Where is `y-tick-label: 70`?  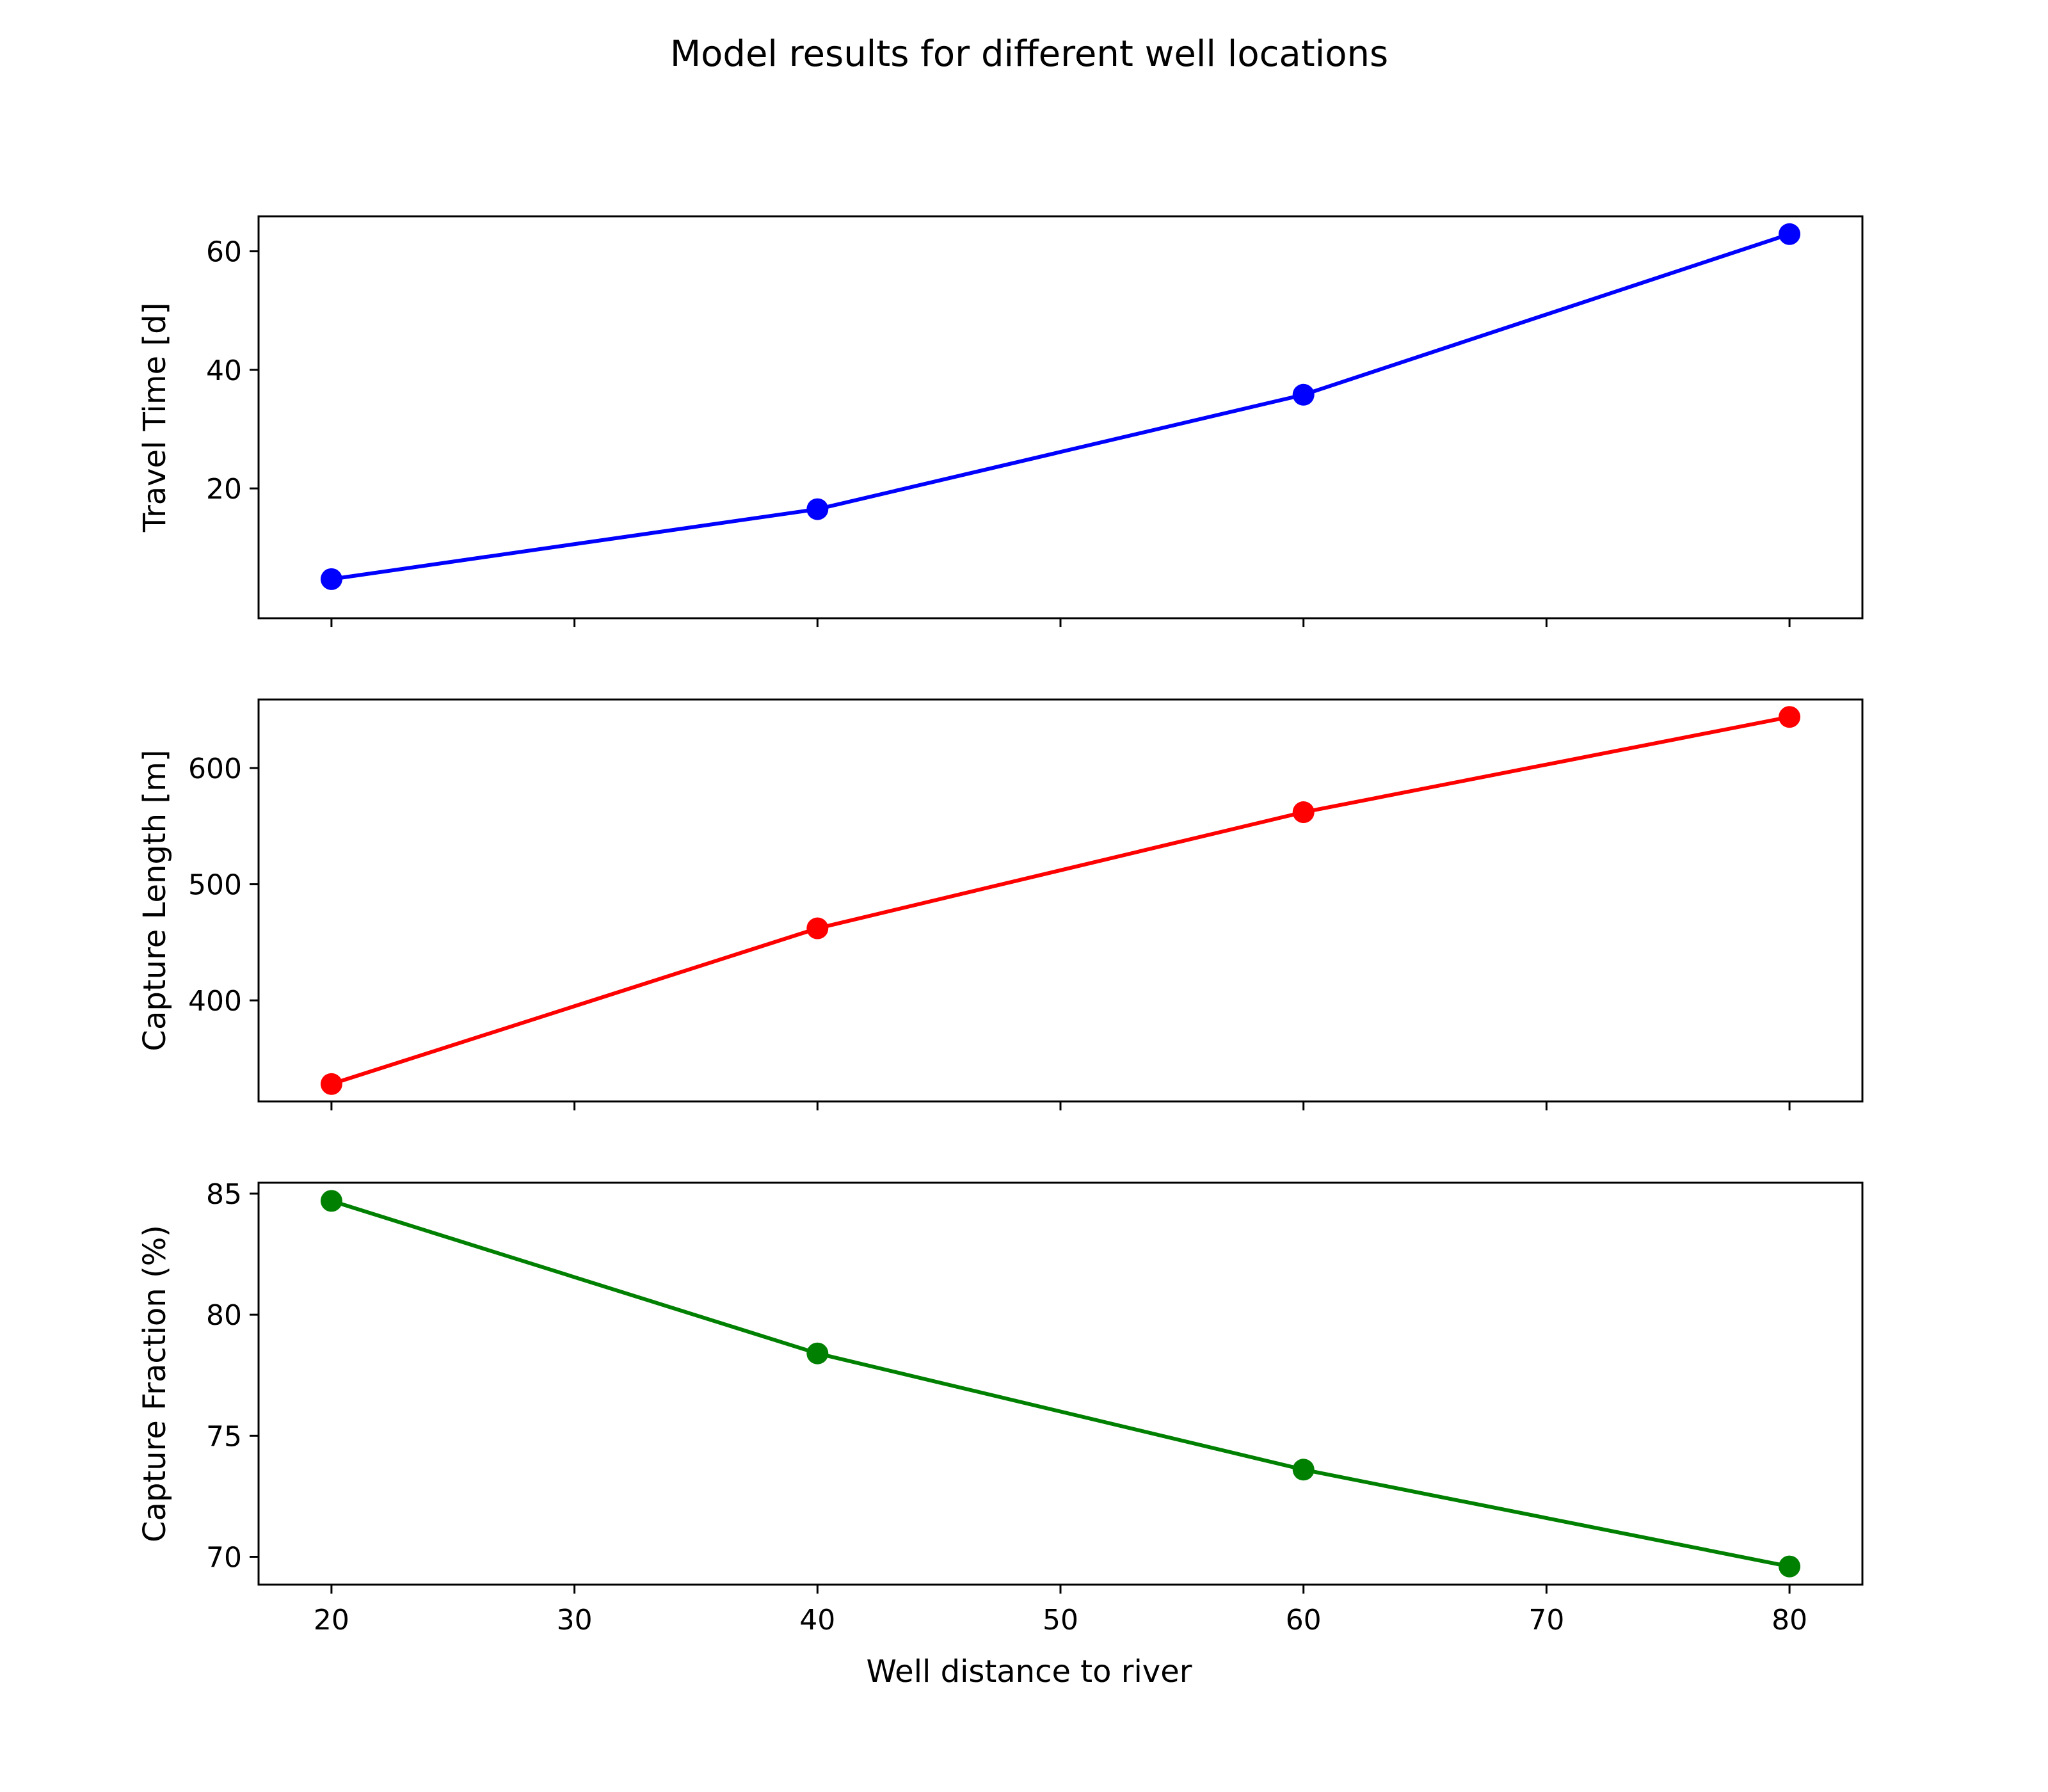 y-tick-label: 70 is located at coordinates (224, 1557).